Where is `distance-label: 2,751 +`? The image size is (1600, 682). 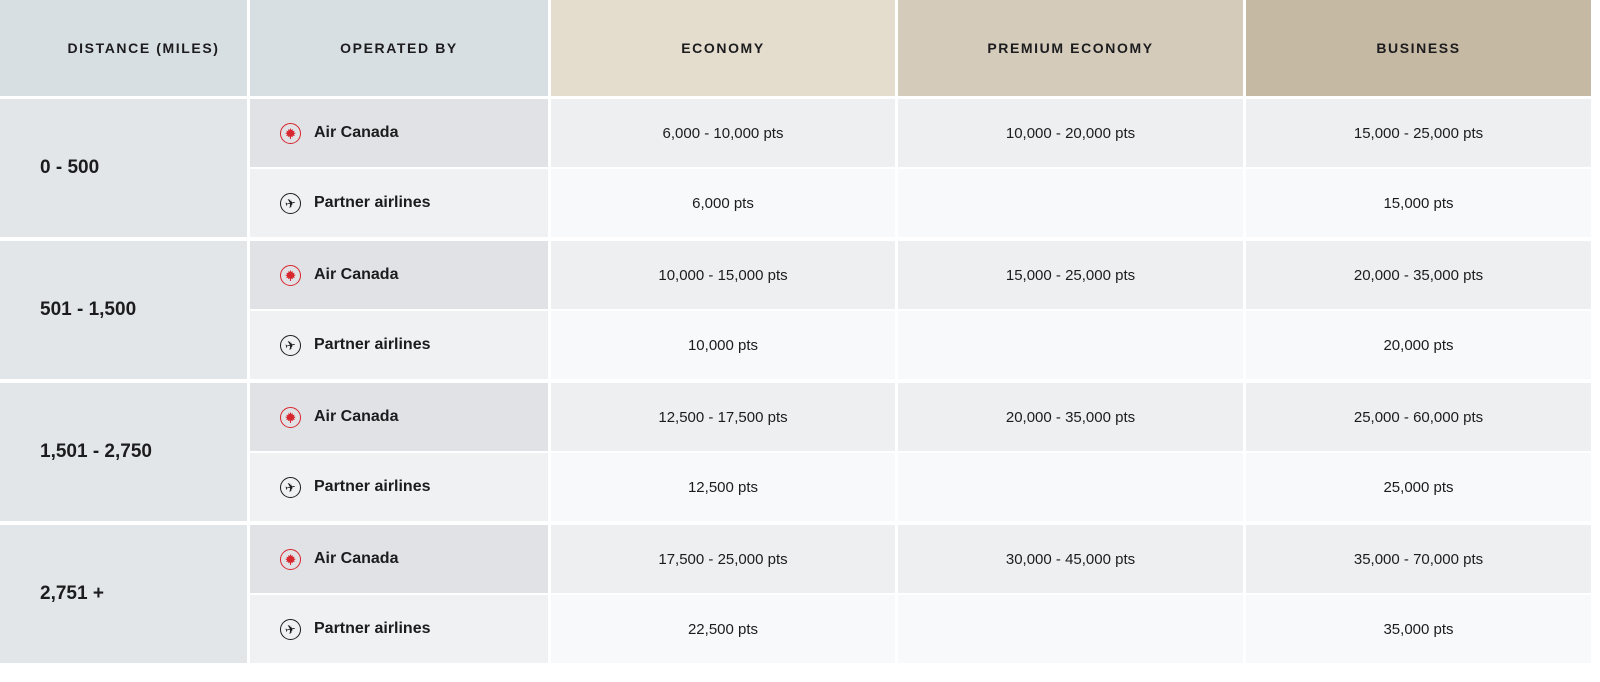 distance-label: 2,751 + is located at coordinates (123, 594).